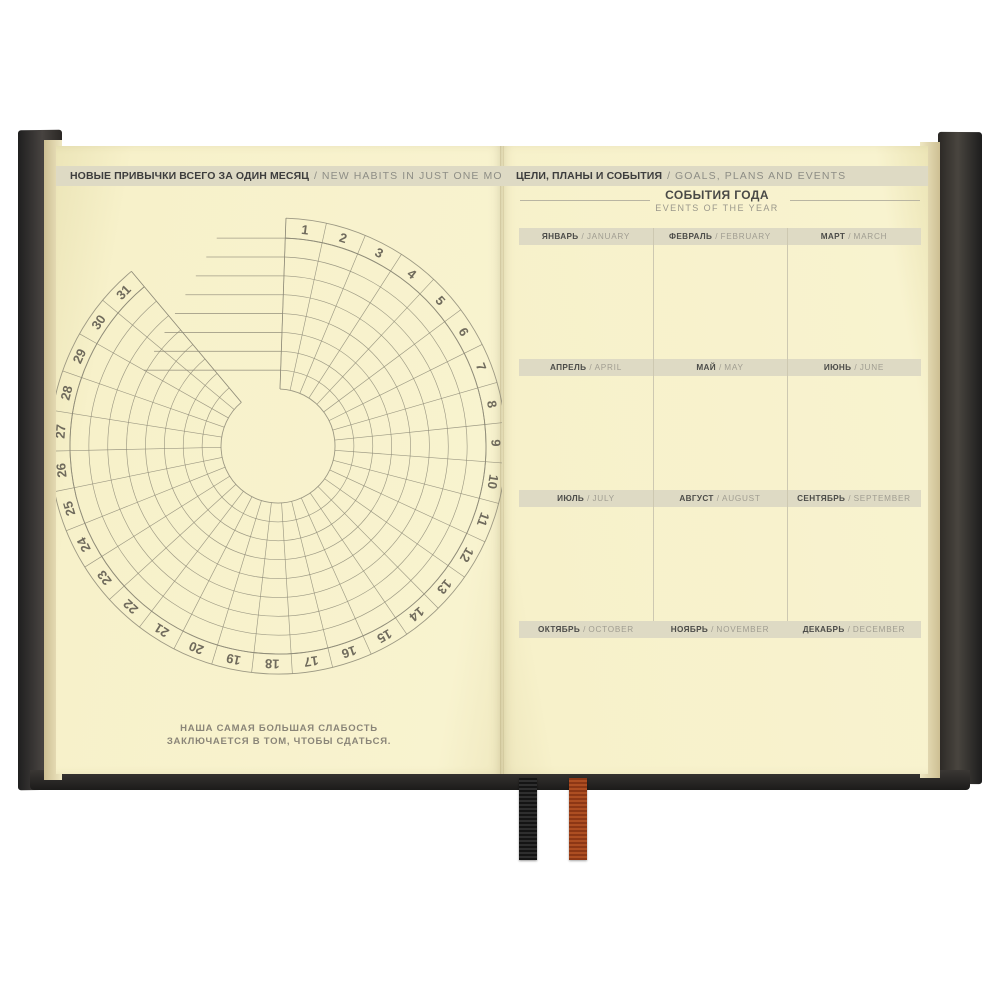 Image resolution: width=1000 pixels, height=1000 pixels. I want to click on habit-name-lines, so click(214, 304).